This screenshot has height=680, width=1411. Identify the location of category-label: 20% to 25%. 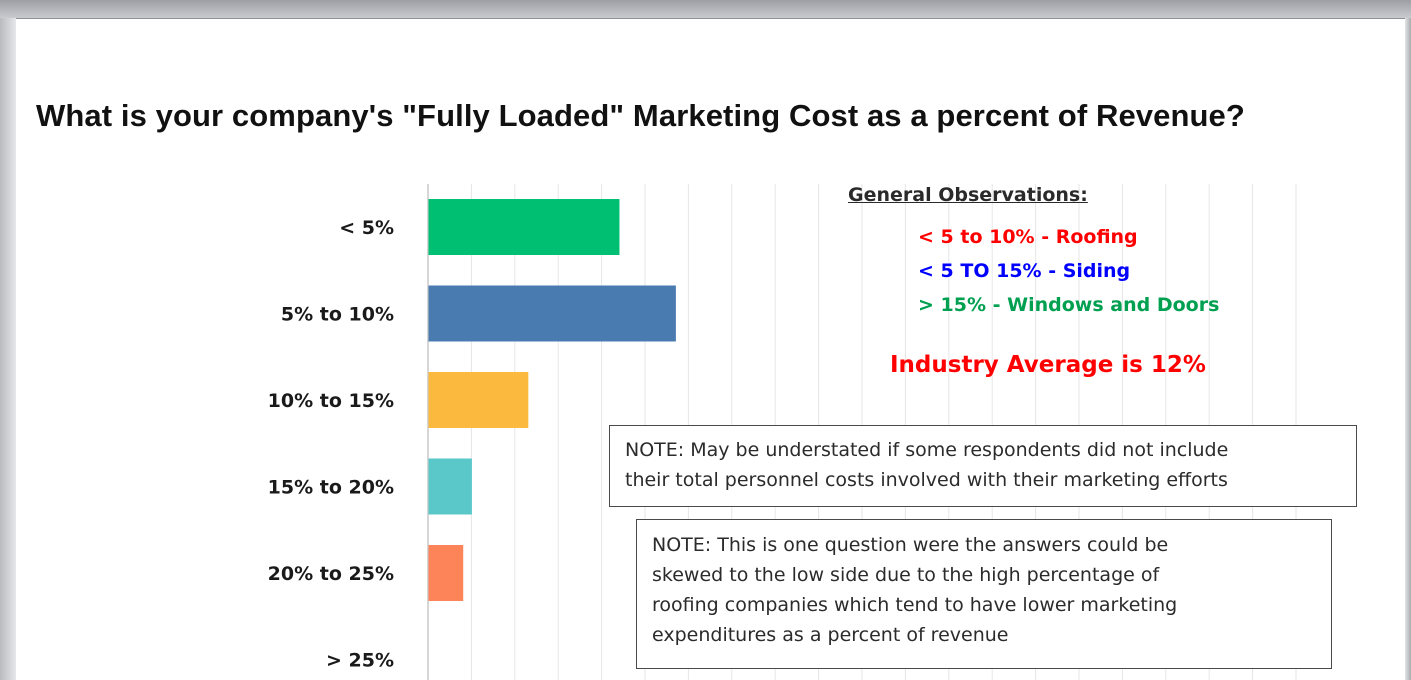
(331, 574).